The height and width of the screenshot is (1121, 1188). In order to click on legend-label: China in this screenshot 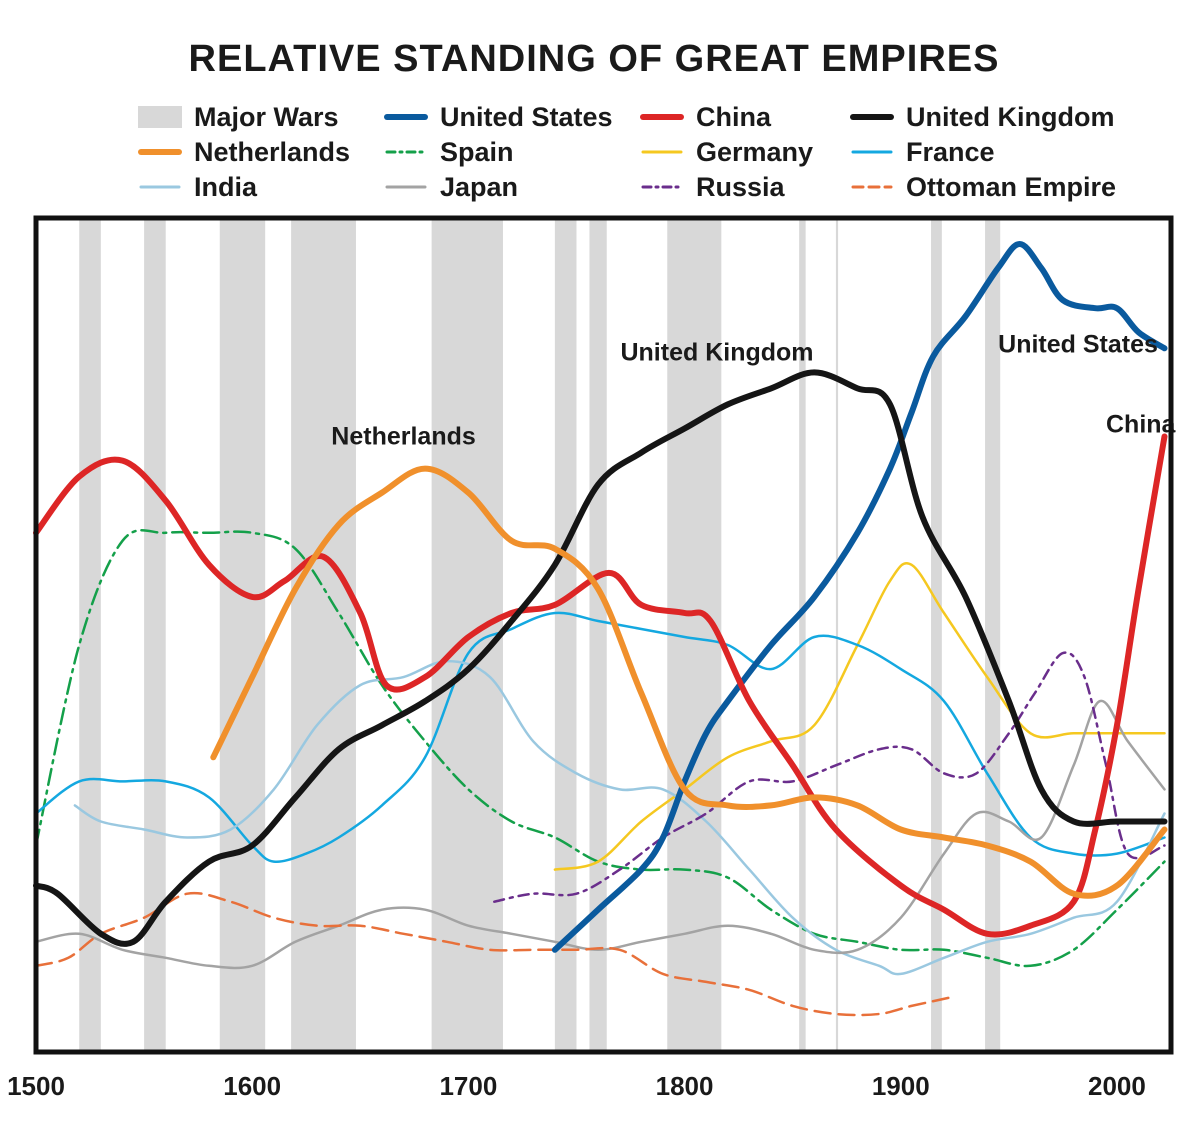, I will do `click(734, 116)`.